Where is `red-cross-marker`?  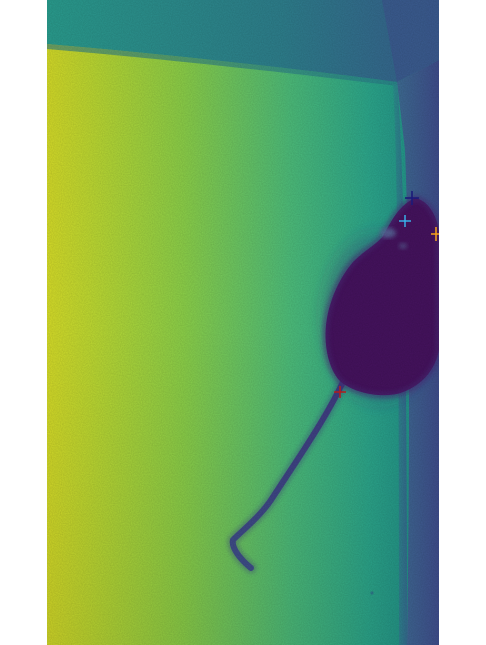
red-cross-marker is located at coordinates (340, 392).